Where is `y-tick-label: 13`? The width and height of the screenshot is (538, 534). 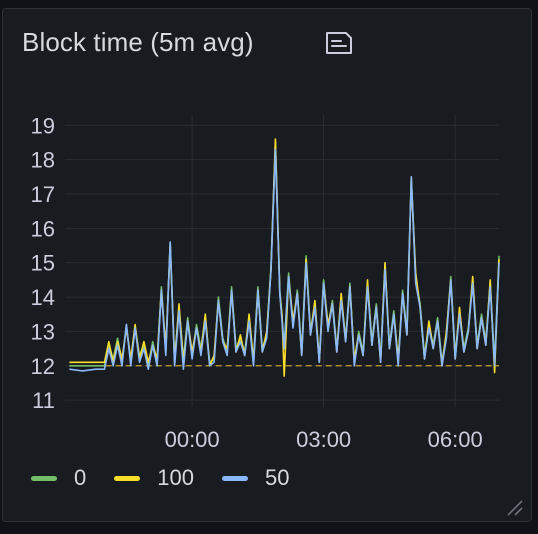
y-tick-label: 13 is located at coordinates (43, 331).